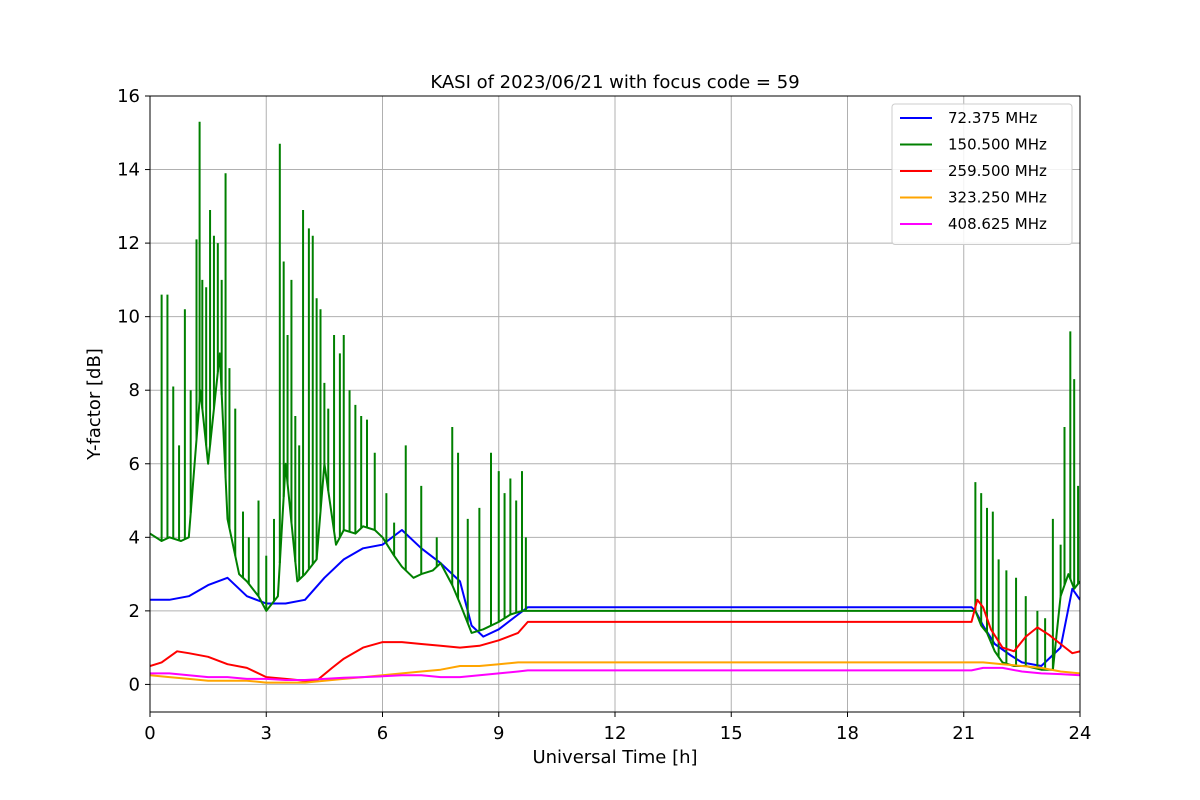 The width and height of the screenshot is (1200, 800). I want to click on x-axis: 0 3 6 9 12 15 18 21 24, so click(617, 728).